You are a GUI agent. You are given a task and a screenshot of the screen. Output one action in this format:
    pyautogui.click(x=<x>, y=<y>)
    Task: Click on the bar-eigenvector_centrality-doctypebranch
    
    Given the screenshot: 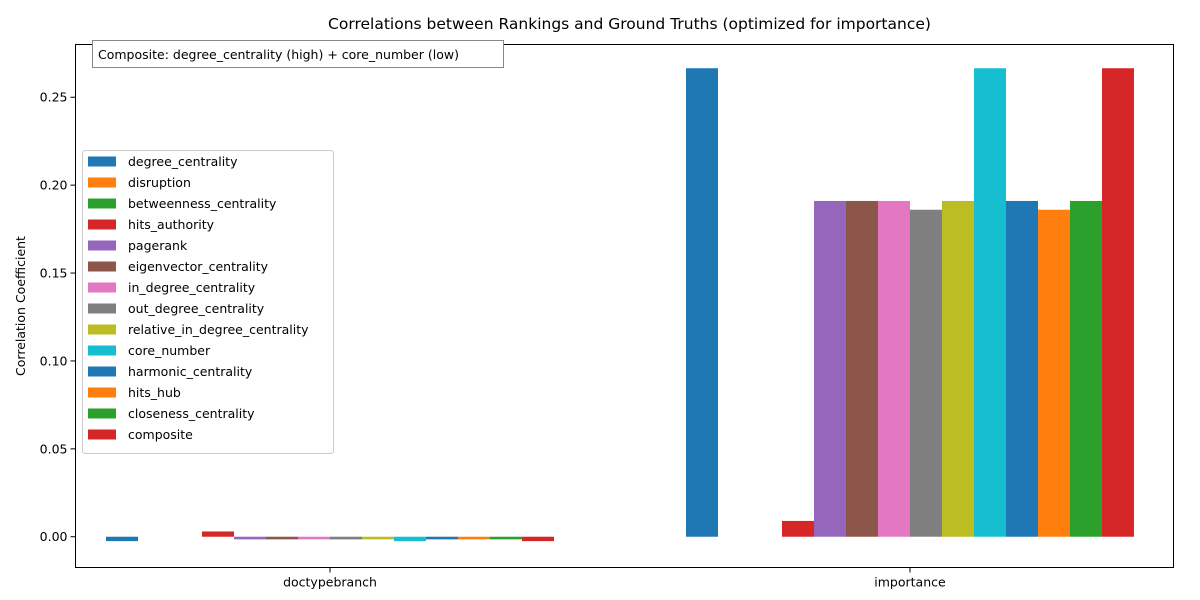 What is the action you would take?
    pyautogui.click(x=282, y=538)
    